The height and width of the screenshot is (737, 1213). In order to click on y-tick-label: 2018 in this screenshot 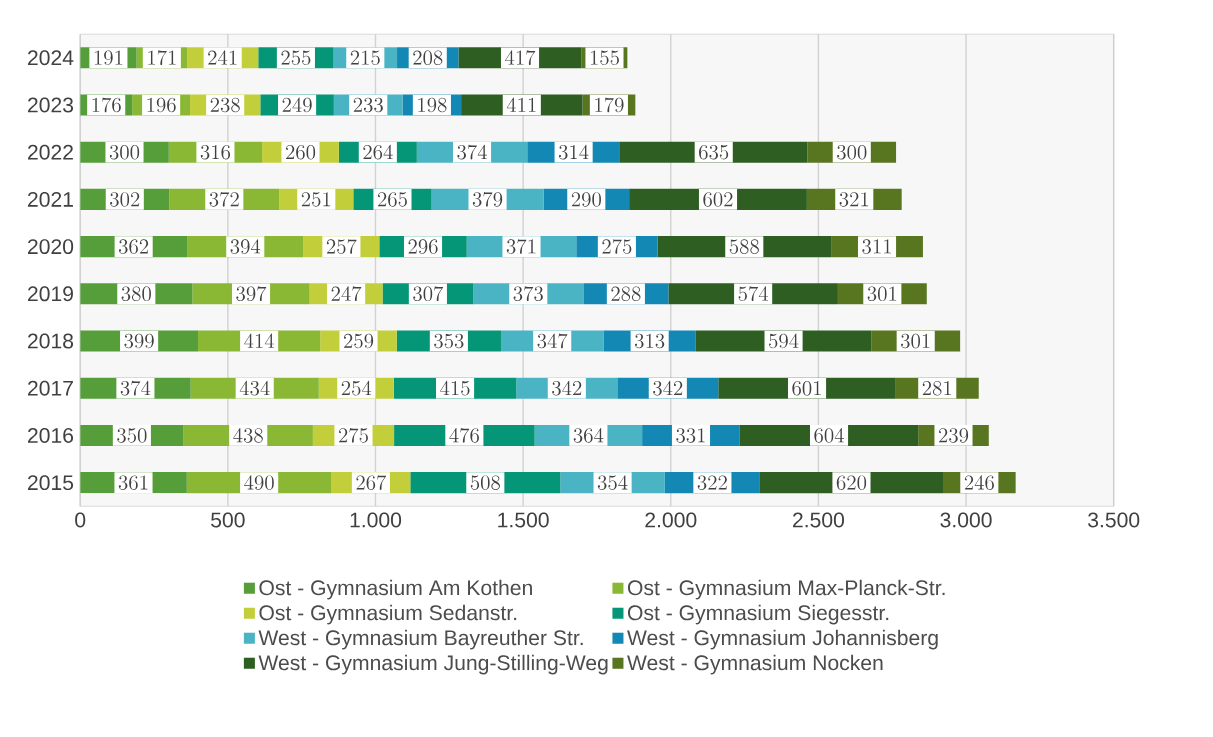, I will do `click(51, 341)`.